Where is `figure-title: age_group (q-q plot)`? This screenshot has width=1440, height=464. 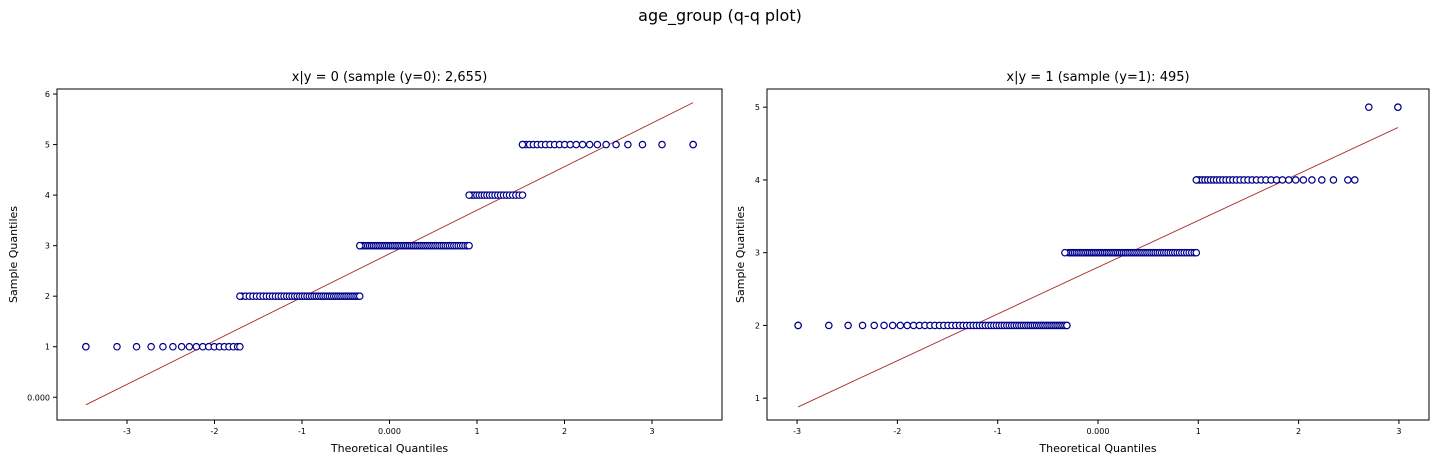 figure-title: age_group (q-q plot) is located at coordinates (720, 15).